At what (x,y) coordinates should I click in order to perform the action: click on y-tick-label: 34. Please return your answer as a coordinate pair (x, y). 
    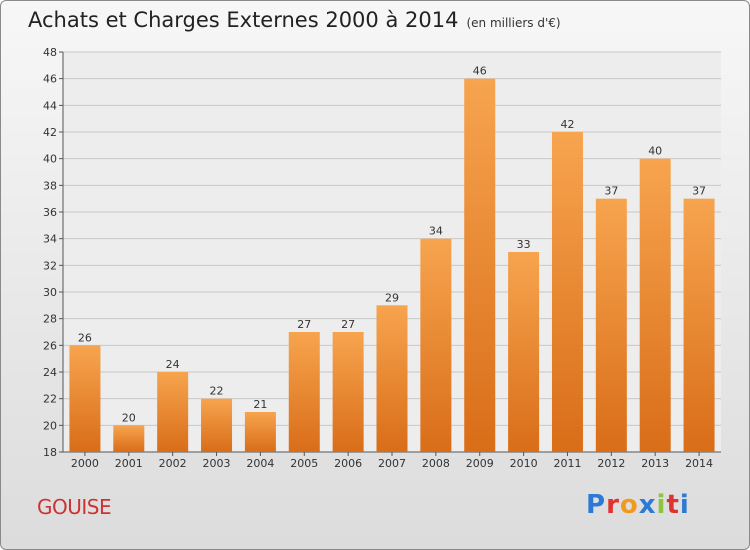
    Looking at the image, I should click on (50, 239).